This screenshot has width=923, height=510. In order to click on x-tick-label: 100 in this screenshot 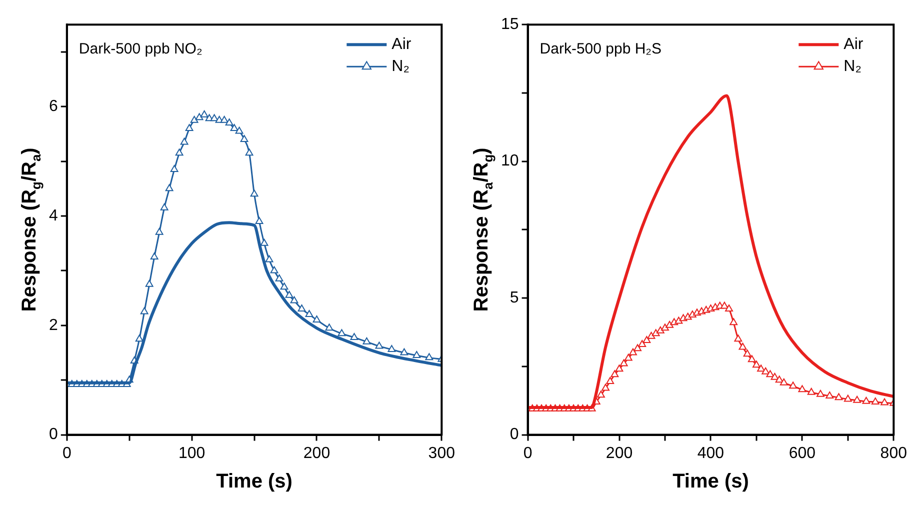, I will do `click(192, 453)`.